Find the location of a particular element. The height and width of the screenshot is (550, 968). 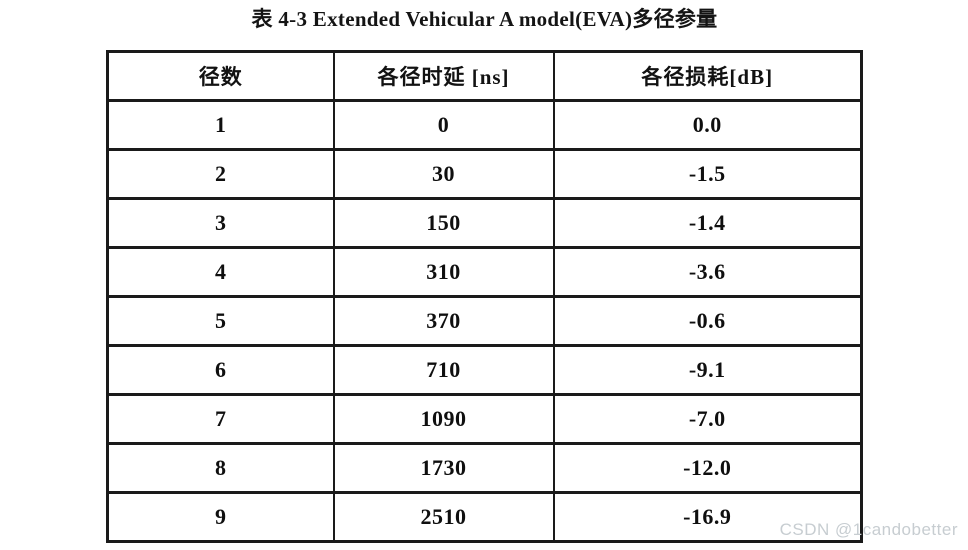

cell-path-loss: 0.0 is located at coordinates (707, 125).